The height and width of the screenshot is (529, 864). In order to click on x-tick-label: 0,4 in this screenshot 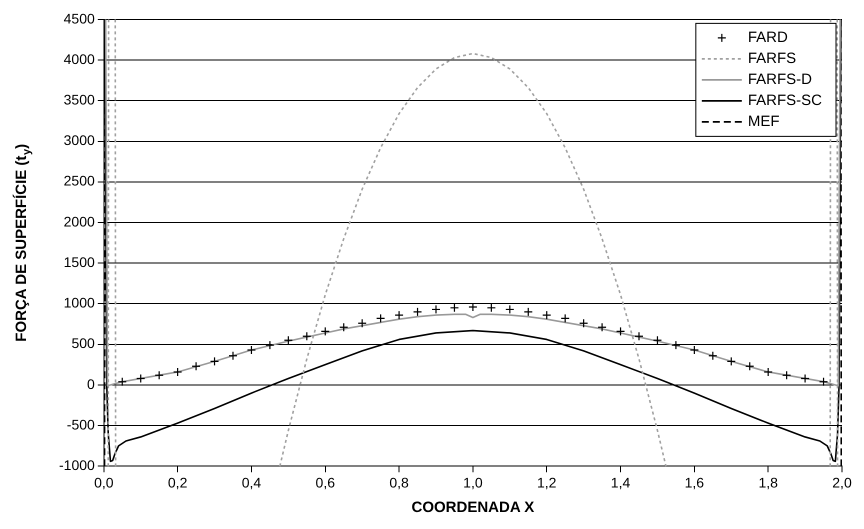, I will do `click(252, 482)`.